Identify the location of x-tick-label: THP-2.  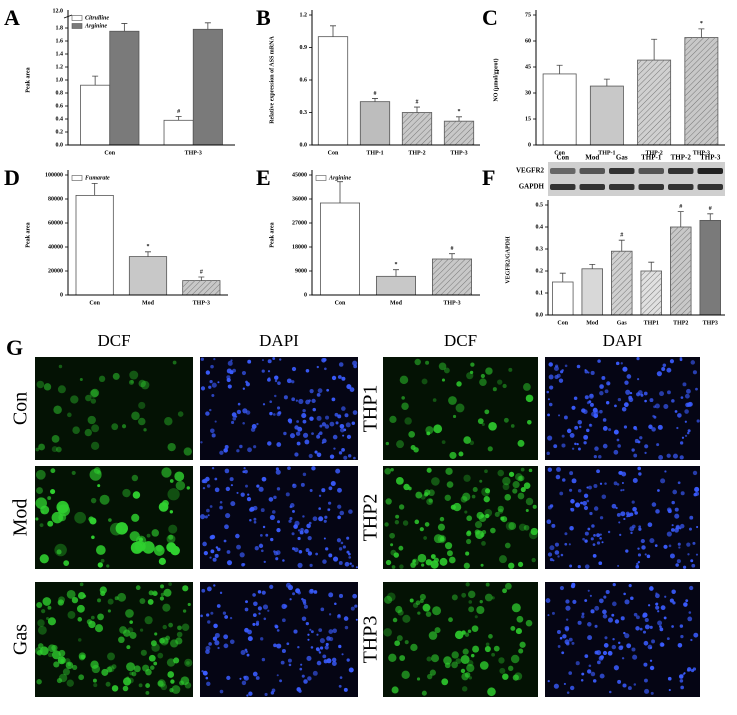
(416, 153).